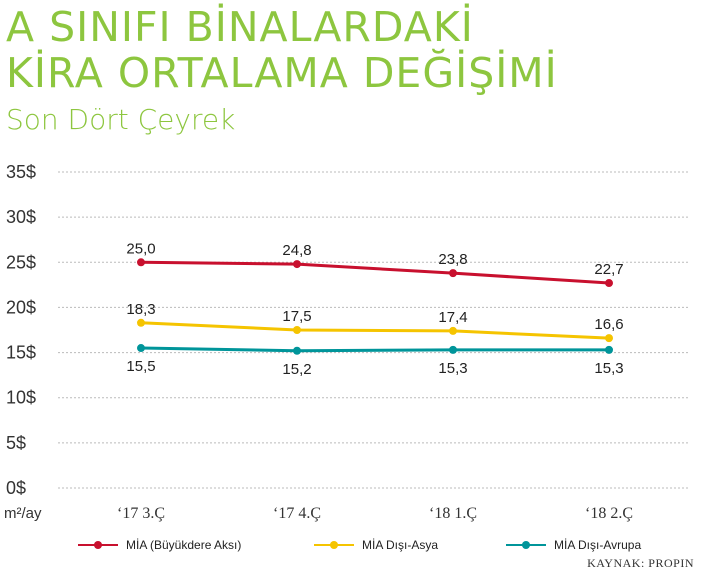 The image size is (702, 575). Describe the element at coordinates (598, 545) in the screenshot. I see `legend-label: MİA Dışı-Avrupa` at that location.